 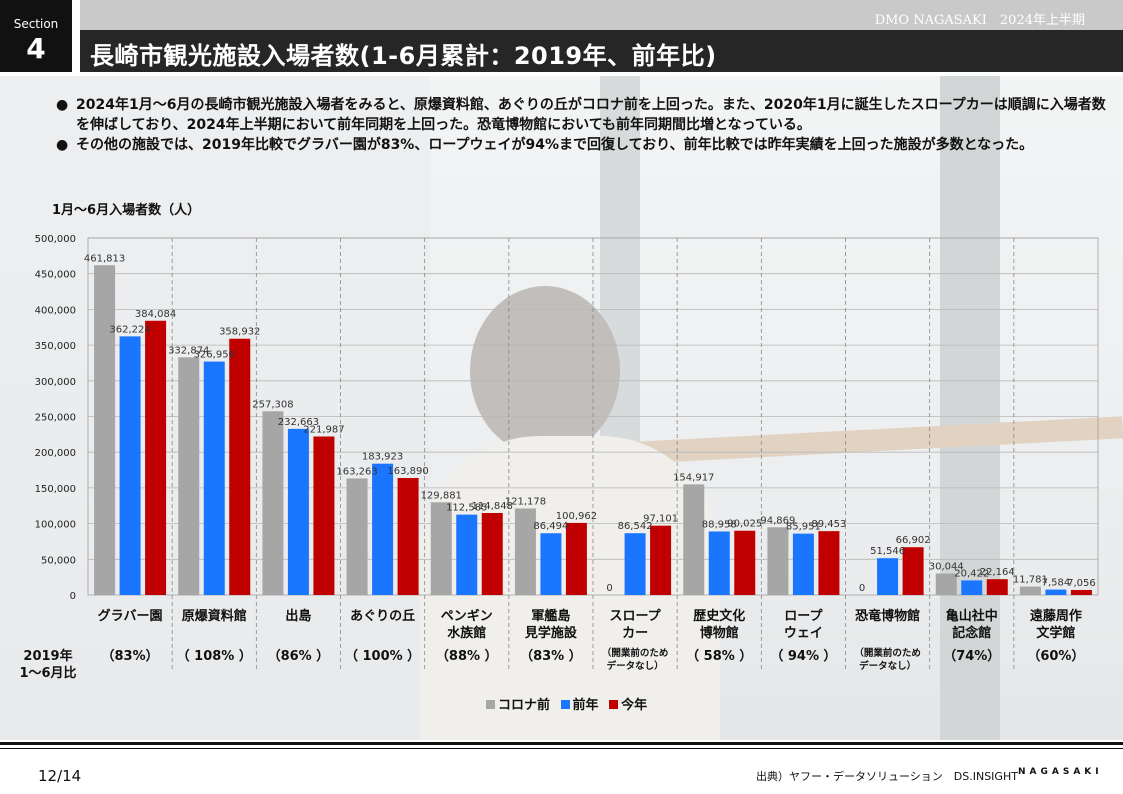 What do you see at coordinates (1060, 772) in the screenshot?
I see `brand-logo: NAGASAKI` at bounding box center [1060, 772].